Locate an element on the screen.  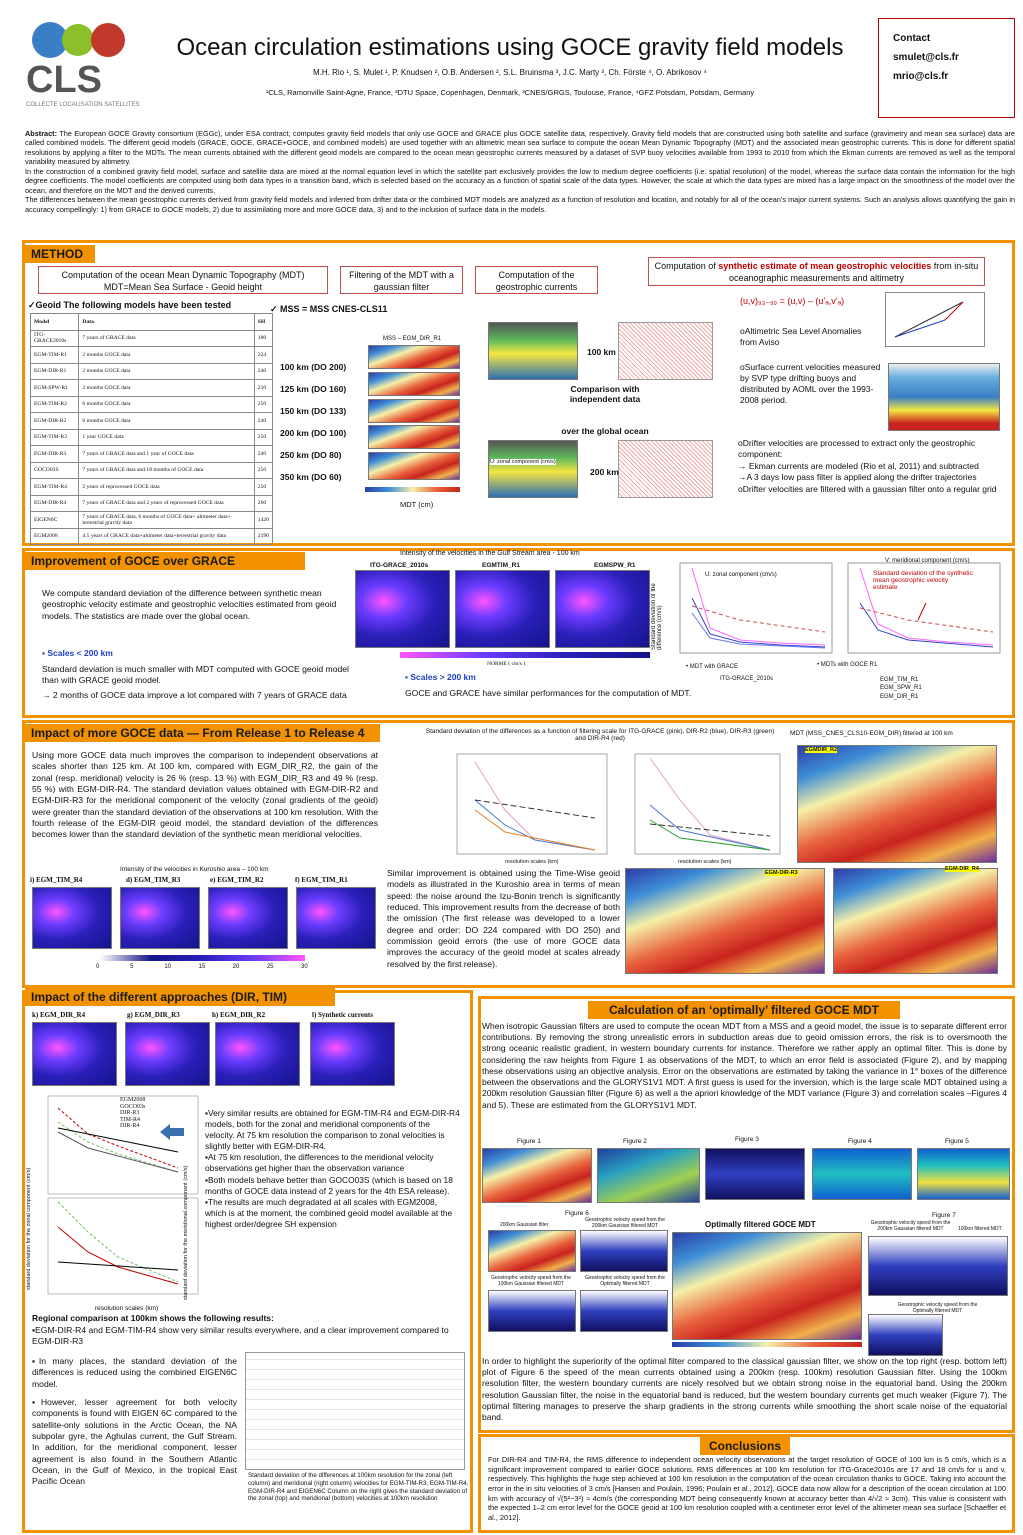
colorbar-ticks: 0 5 10 15 20 25 30 is located at coordinates (202, 968).